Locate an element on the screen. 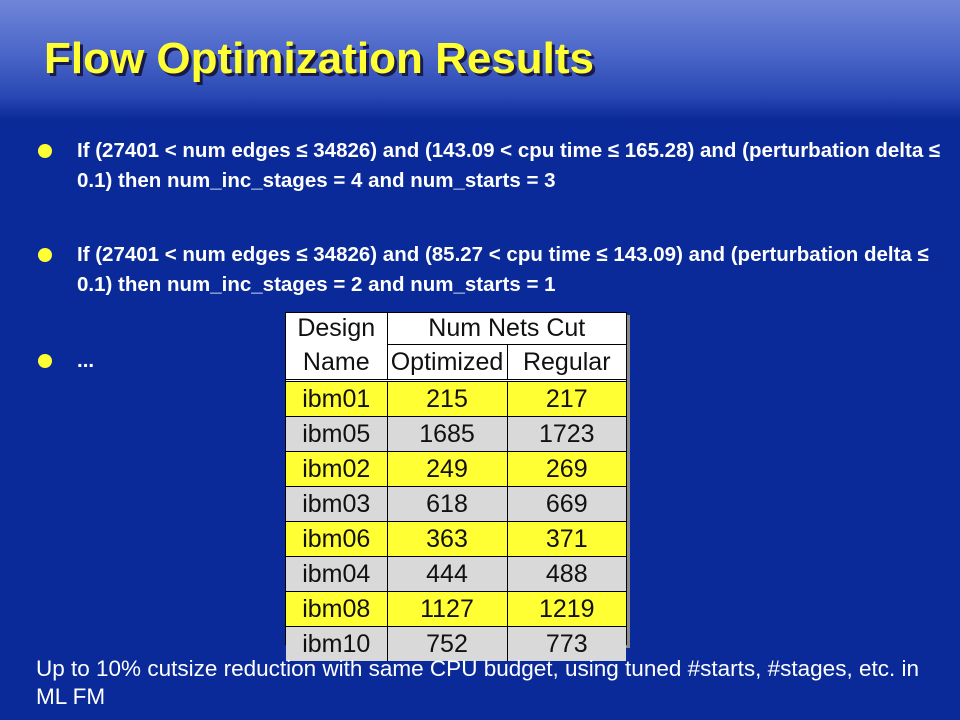 The image size is (960, 720). cell-regular: 1219 is located at coordinates (567, 609).